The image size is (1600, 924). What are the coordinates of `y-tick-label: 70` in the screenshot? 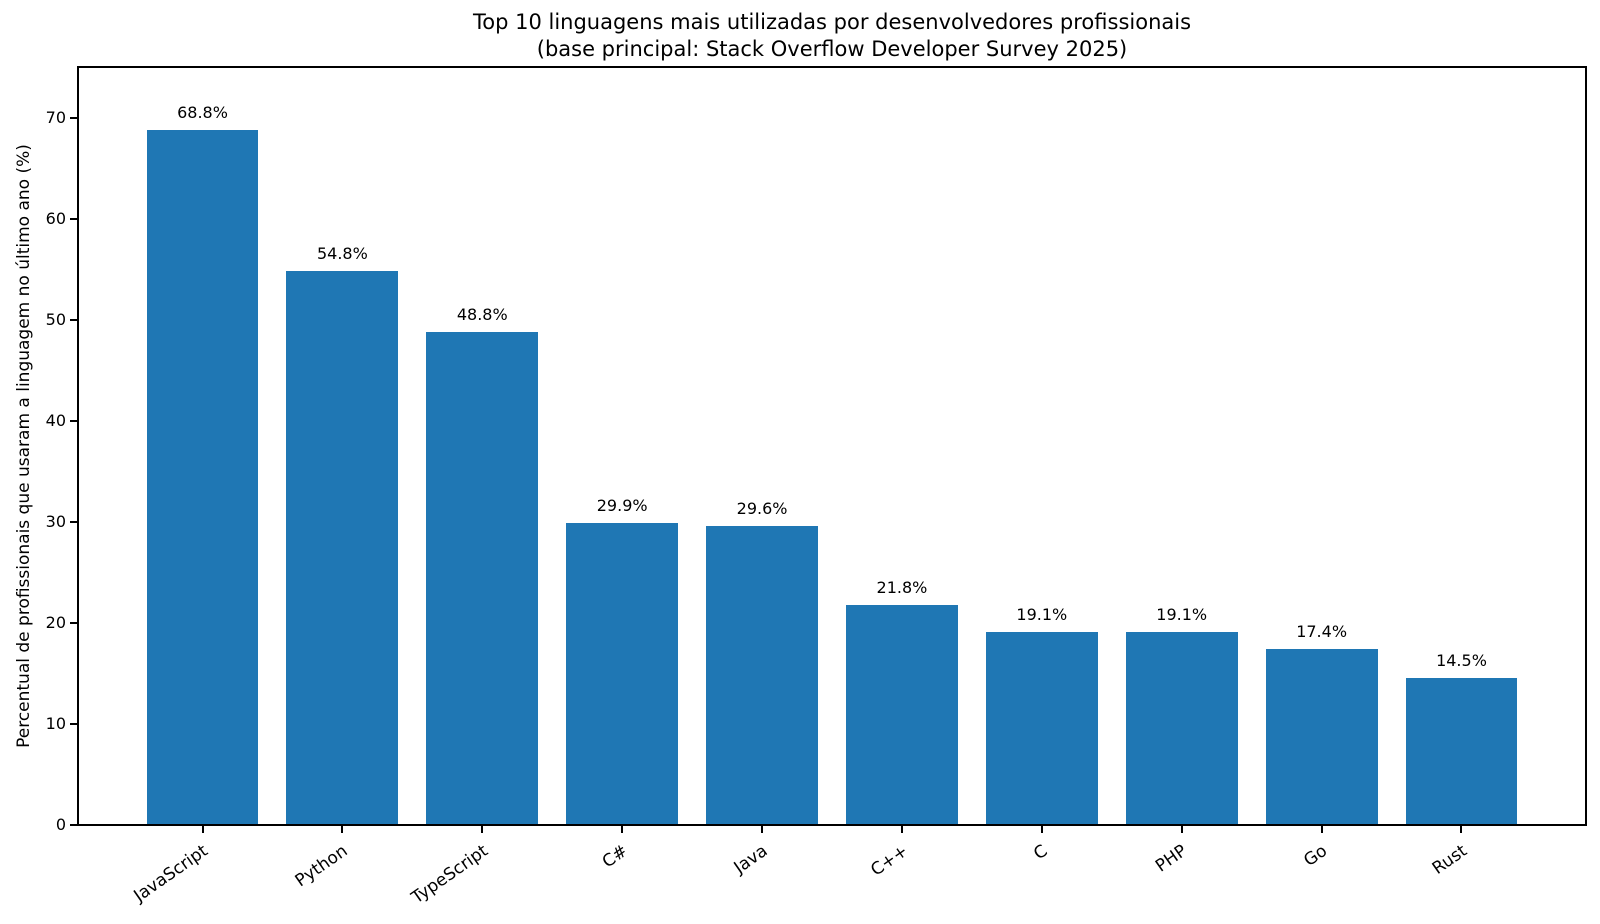 It's located at (55, 117).